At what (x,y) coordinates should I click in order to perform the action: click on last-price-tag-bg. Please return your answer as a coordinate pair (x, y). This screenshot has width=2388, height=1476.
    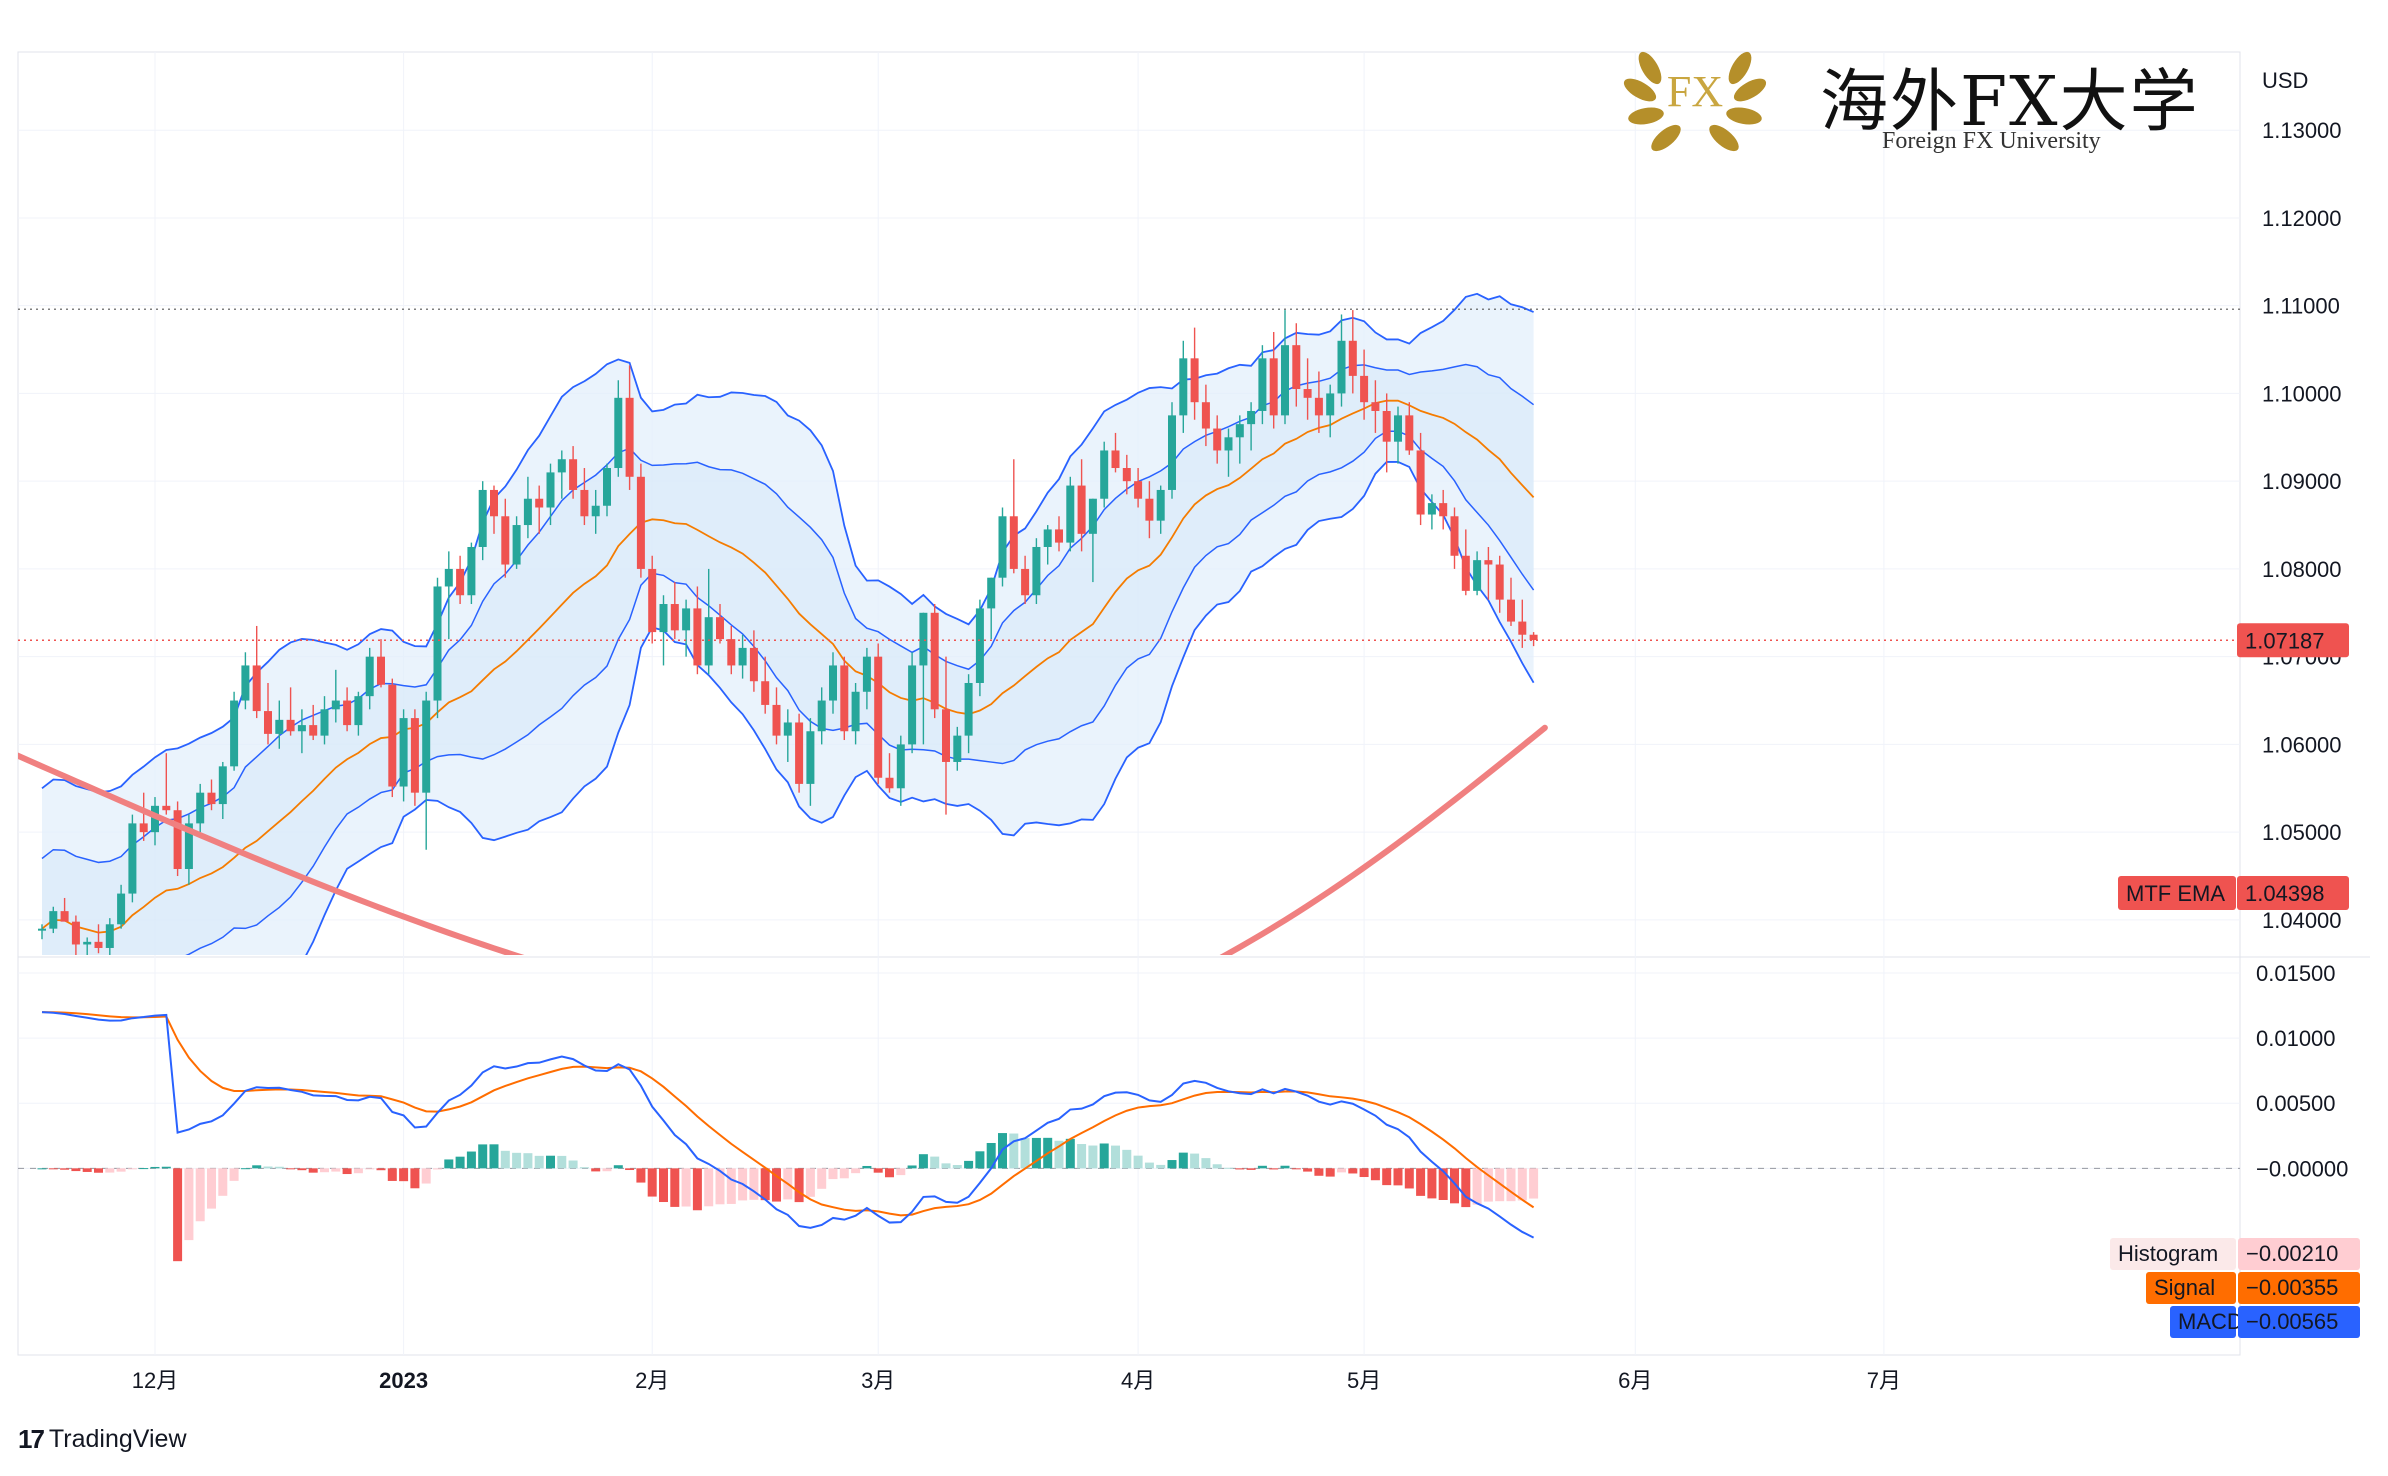
    Looking at the image, I should click on (2293, 640).